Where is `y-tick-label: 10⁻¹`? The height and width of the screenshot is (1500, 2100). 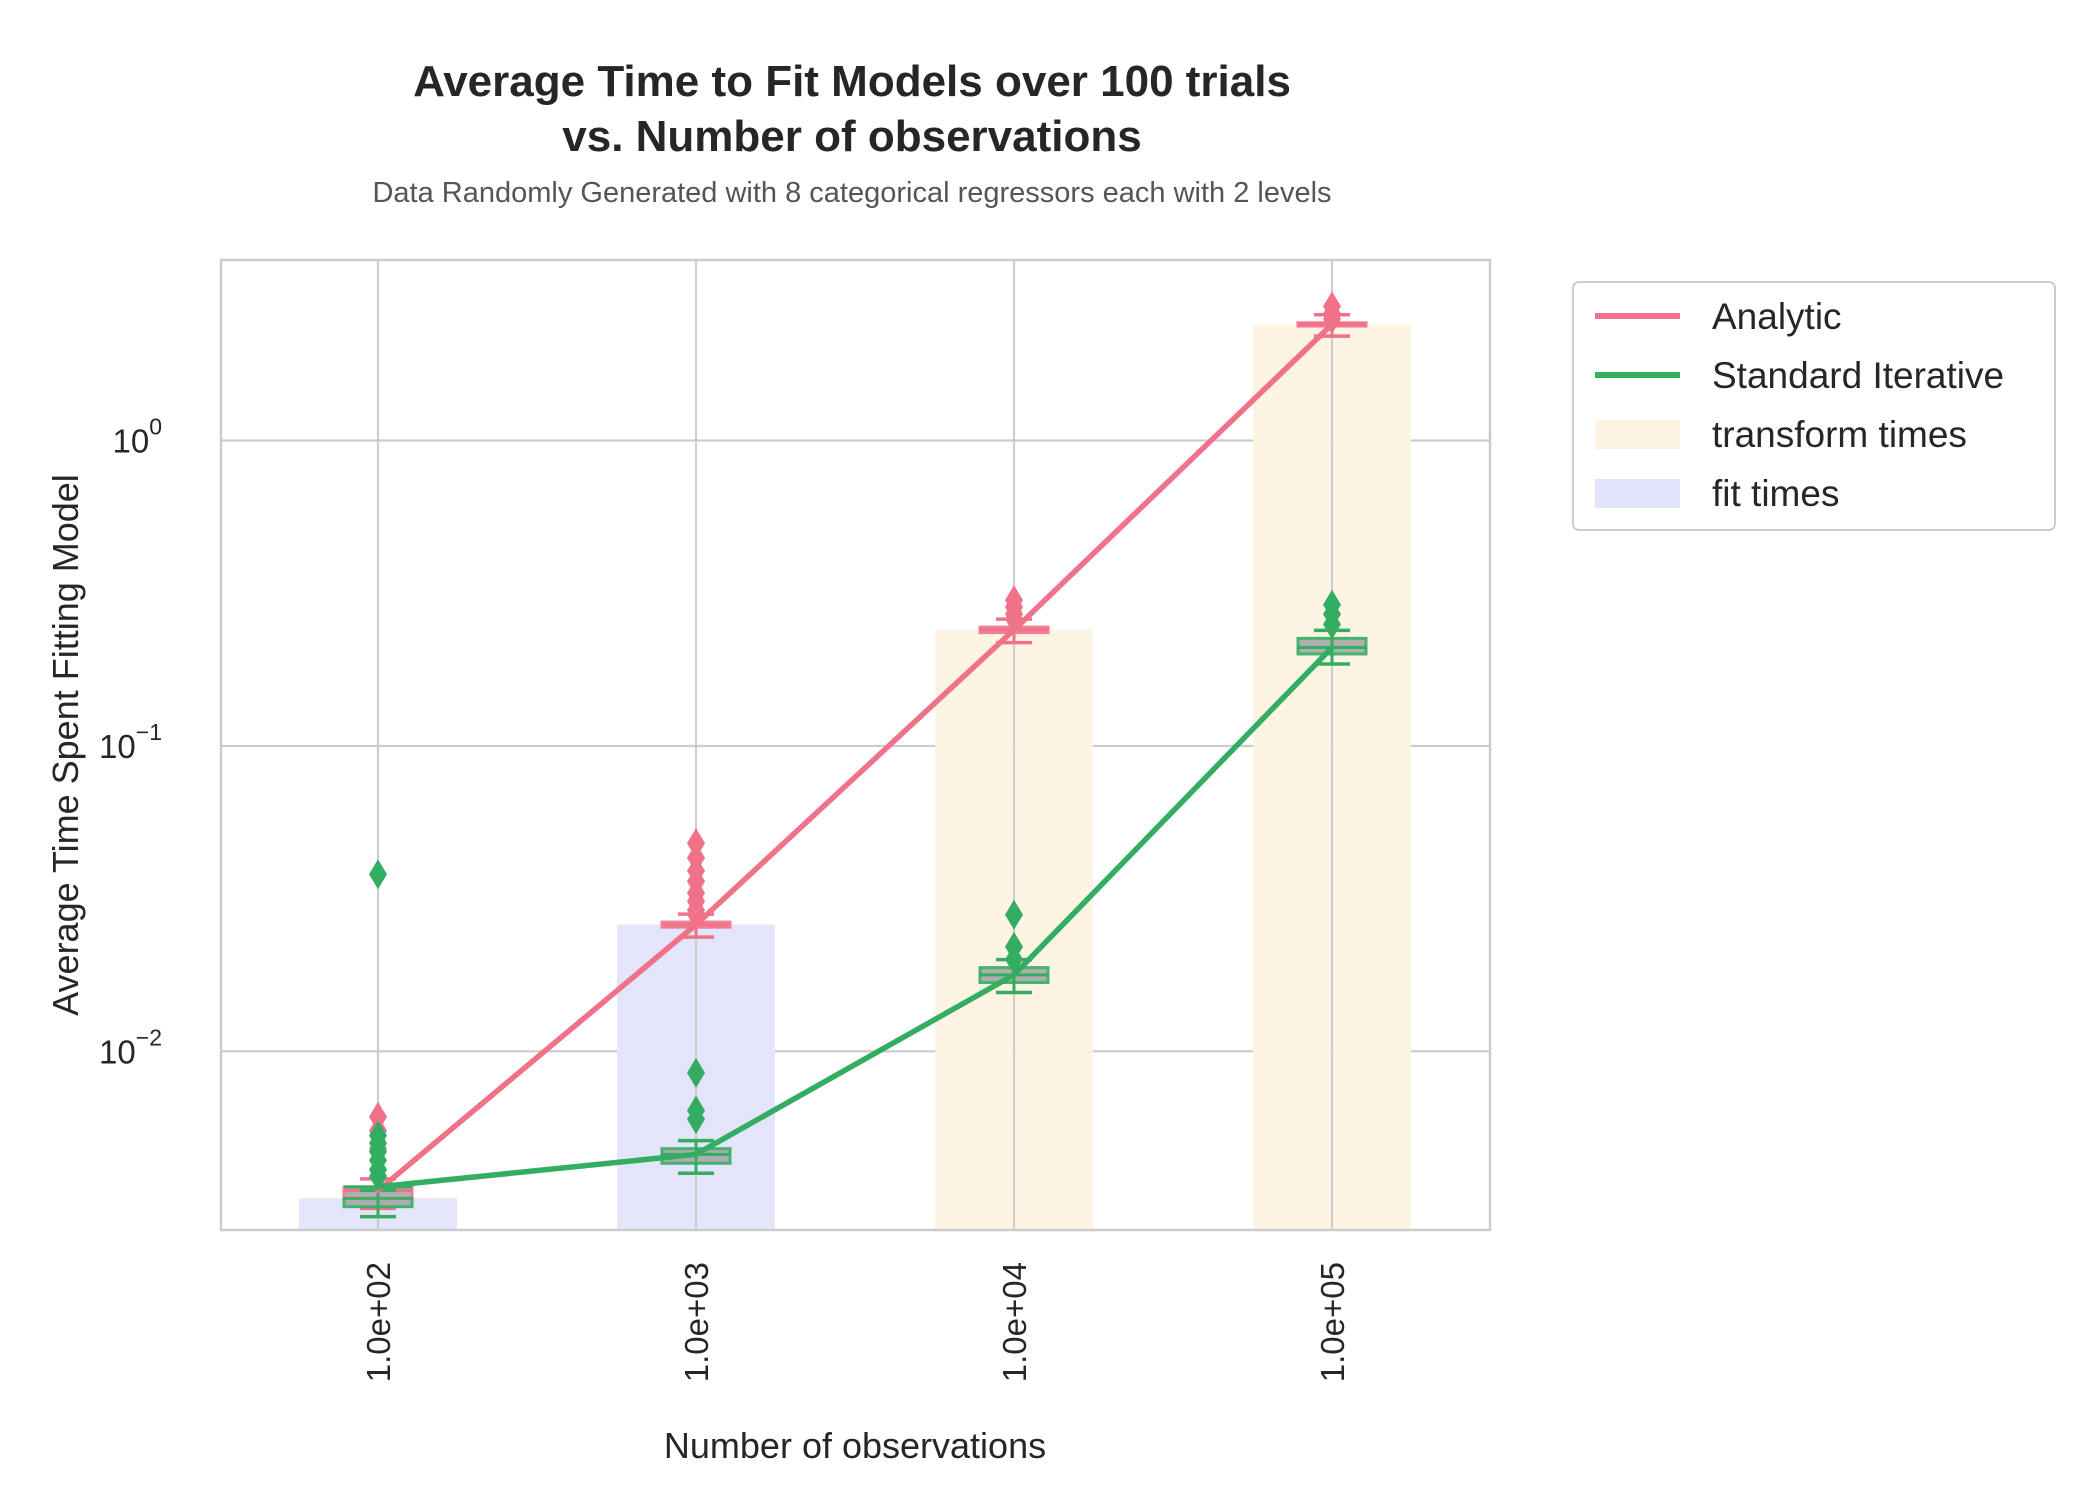 y-tick-label: 10⁻¹ is located at coordinates (130, 742).